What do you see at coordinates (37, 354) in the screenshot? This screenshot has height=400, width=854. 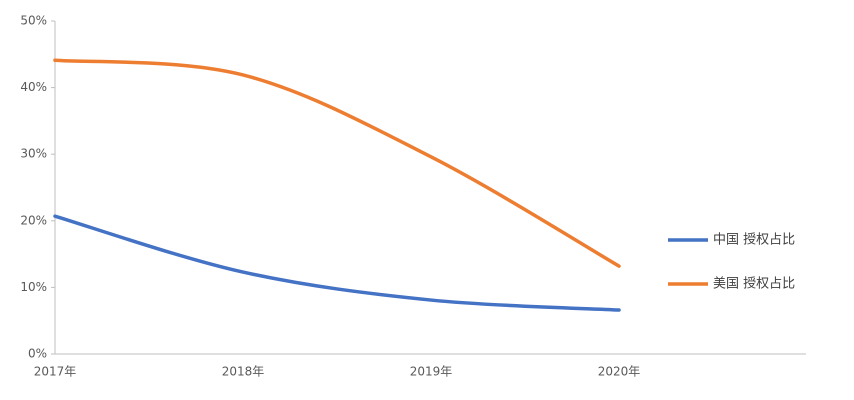 I see `y-tick-label: 0%` at bounding box center [37, 354].